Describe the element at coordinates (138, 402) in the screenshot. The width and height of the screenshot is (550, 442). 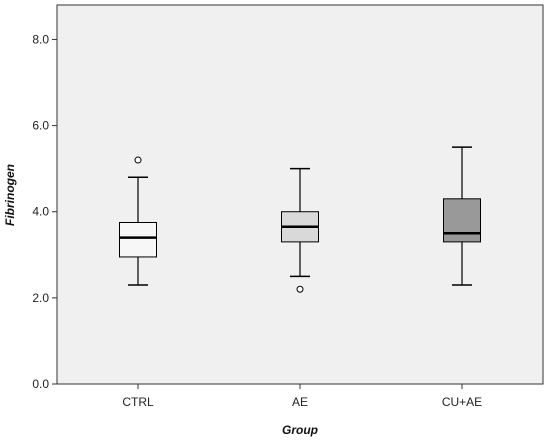
I see `x-tick-label: CTRL` at that location.